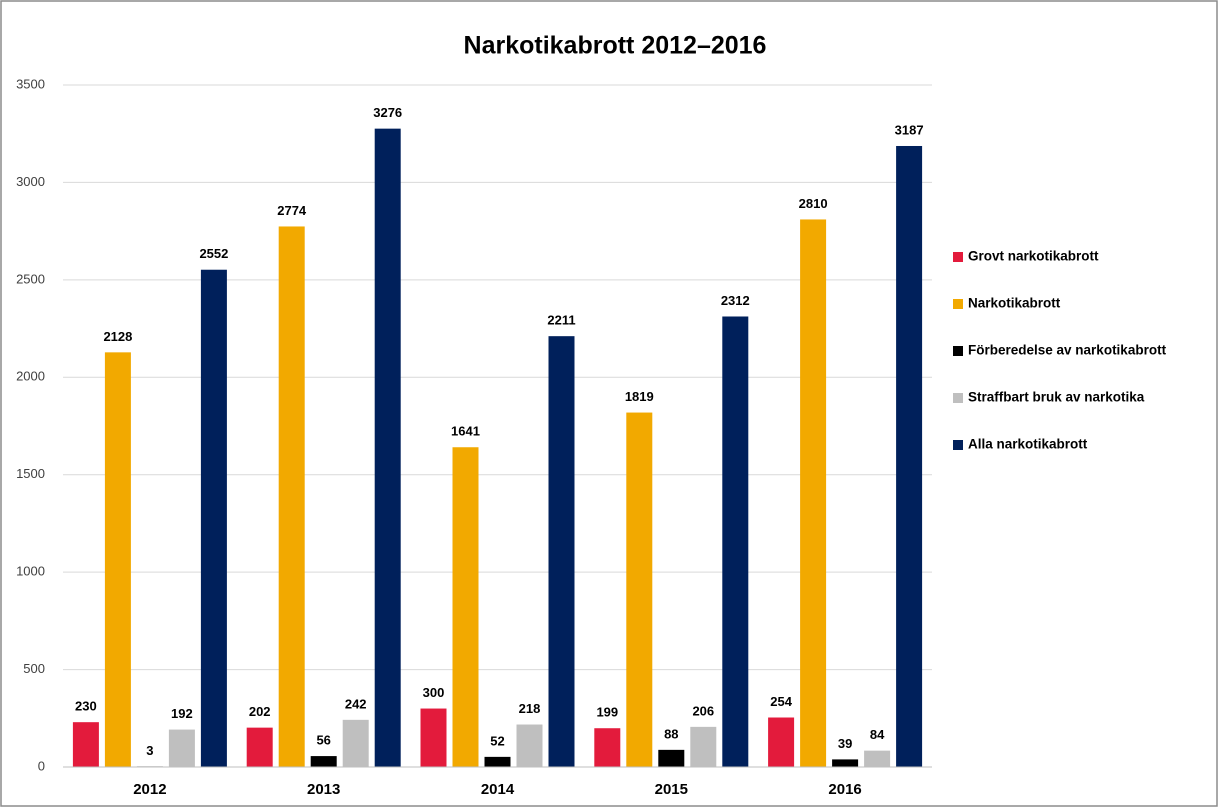 This screenshot has height=812, width=1218. I want to click on data-label: 1819, so click(639, 396).